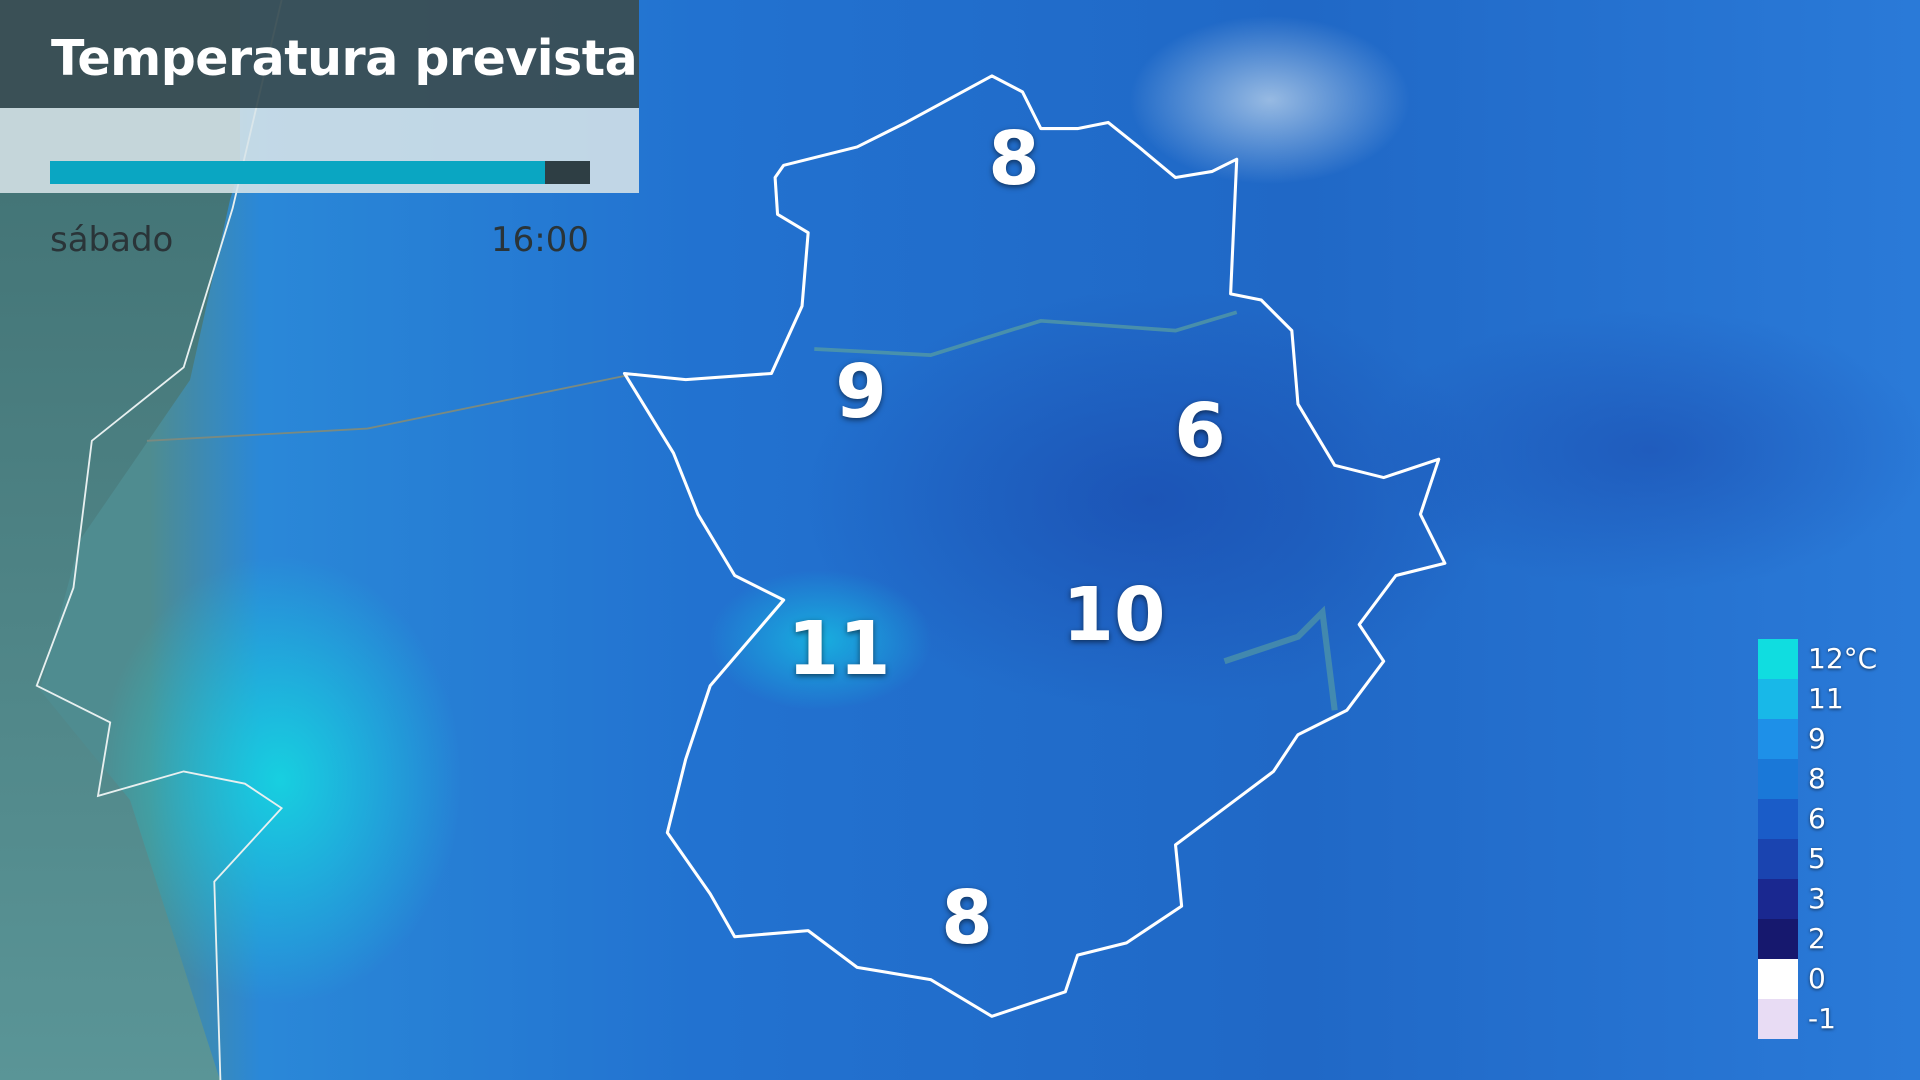 The width and height of the screenshot is (1920, 1080). I want to click on temp-label-east: 6, so click(1200, 431).